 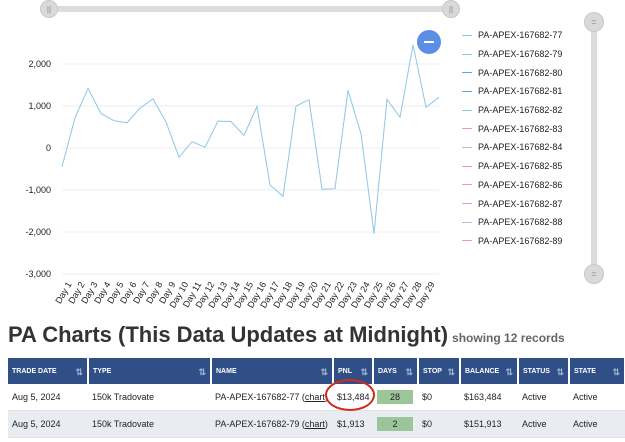 I want to click on legend-item: PA-APEX-167682-89, so click(x=522, y=241).